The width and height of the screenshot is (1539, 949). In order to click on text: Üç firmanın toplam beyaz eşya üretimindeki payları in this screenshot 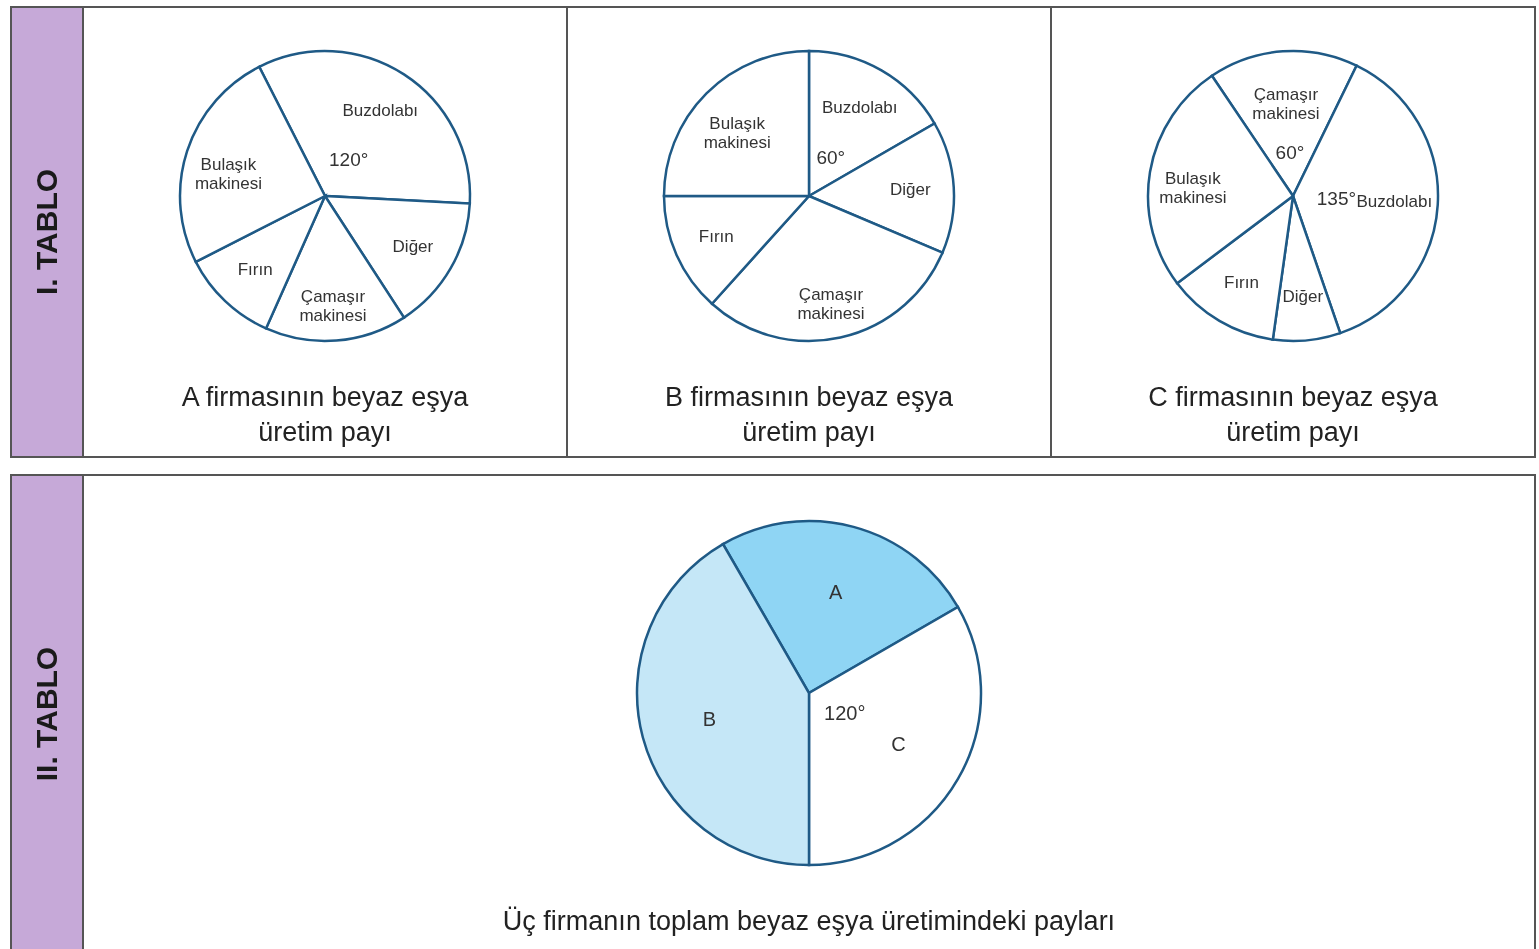, I will do `click(809, 921)`.